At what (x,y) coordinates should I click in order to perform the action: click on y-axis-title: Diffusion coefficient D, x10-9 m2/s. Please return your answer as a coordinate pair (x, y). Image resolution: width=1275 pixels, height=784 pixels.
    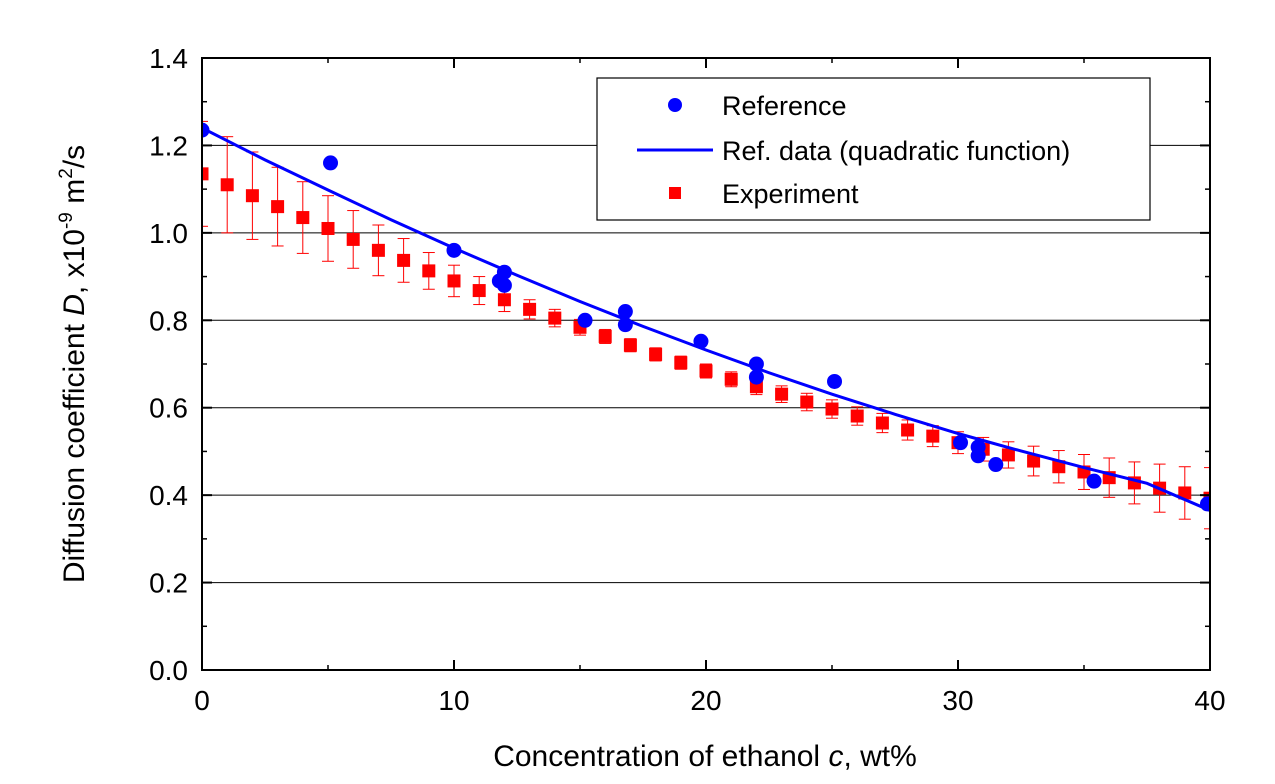
    Looking at the image, I should click on (73, 364).